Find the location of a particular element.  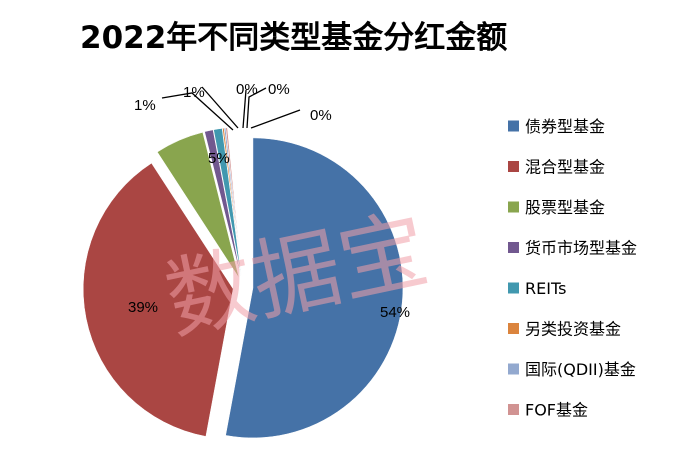

legend-label-7: 国际(QDII)基金 is located at coordinates (580, 369).